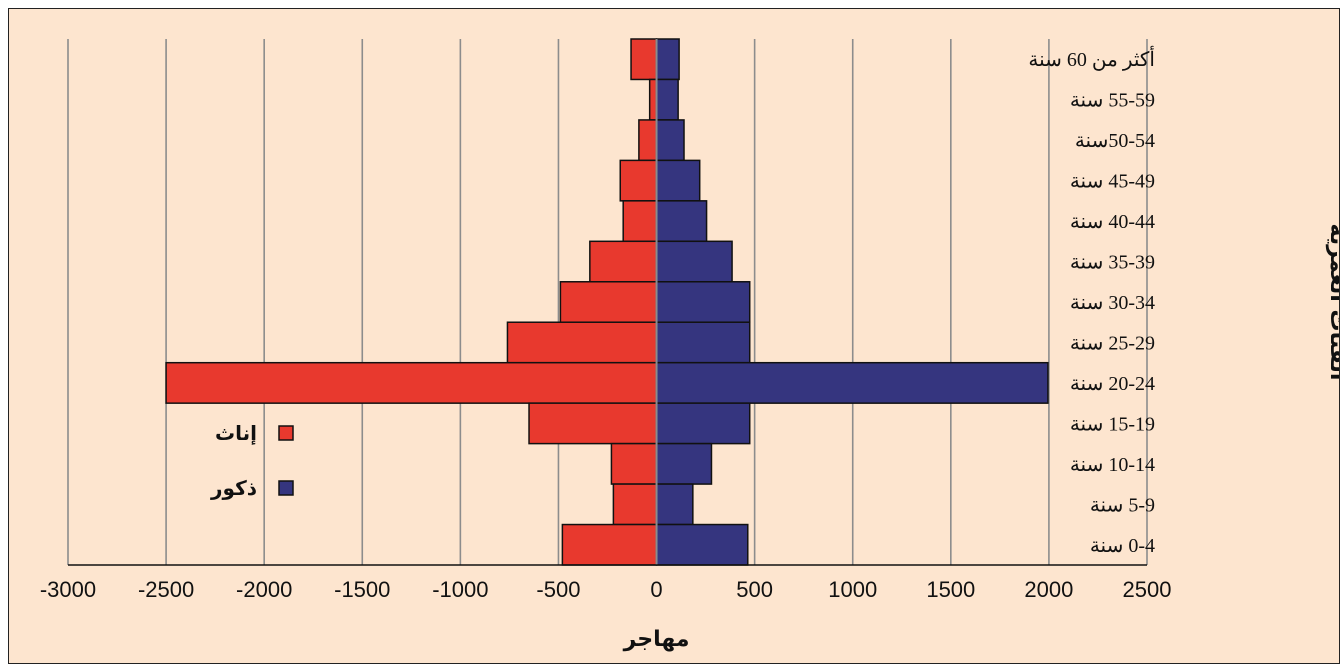 The image size is (1344, 668). I want to click on category-label-1: 55-59 سنة, so click(1112, 101).